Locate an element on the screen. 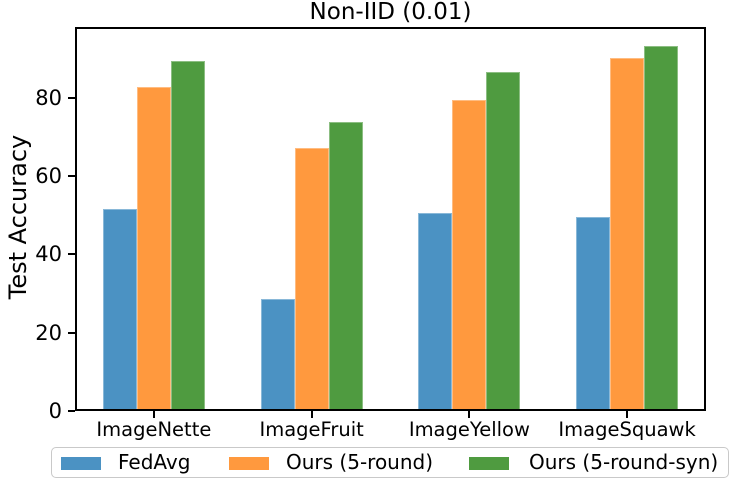 The width and height of the screenshot is (731, 482). y-tick-label: 20 is located at coordinates (48, 332).